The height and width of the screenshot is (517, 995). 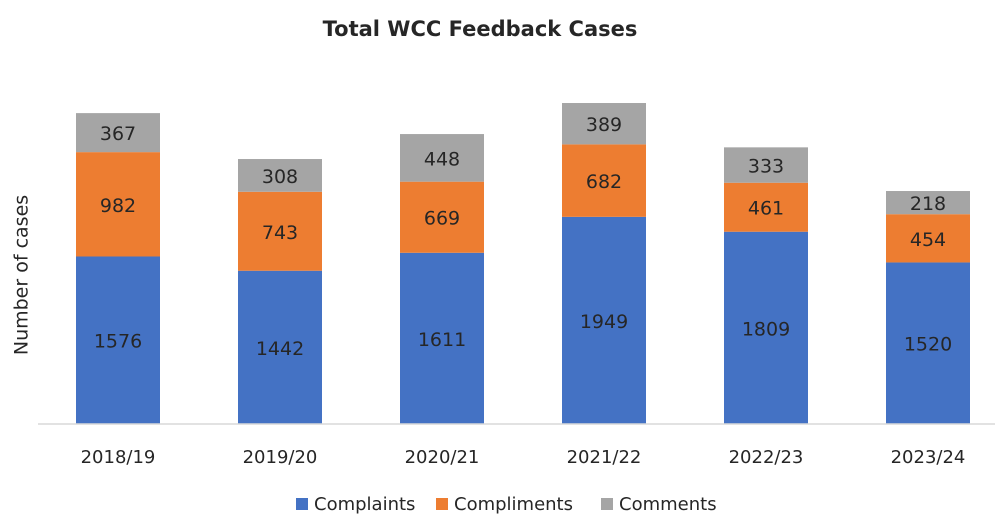 What do you see at coordinates (513, 504) in the screenshot?
I see `legend-label: Compliments` at bounding box center [513, 504].